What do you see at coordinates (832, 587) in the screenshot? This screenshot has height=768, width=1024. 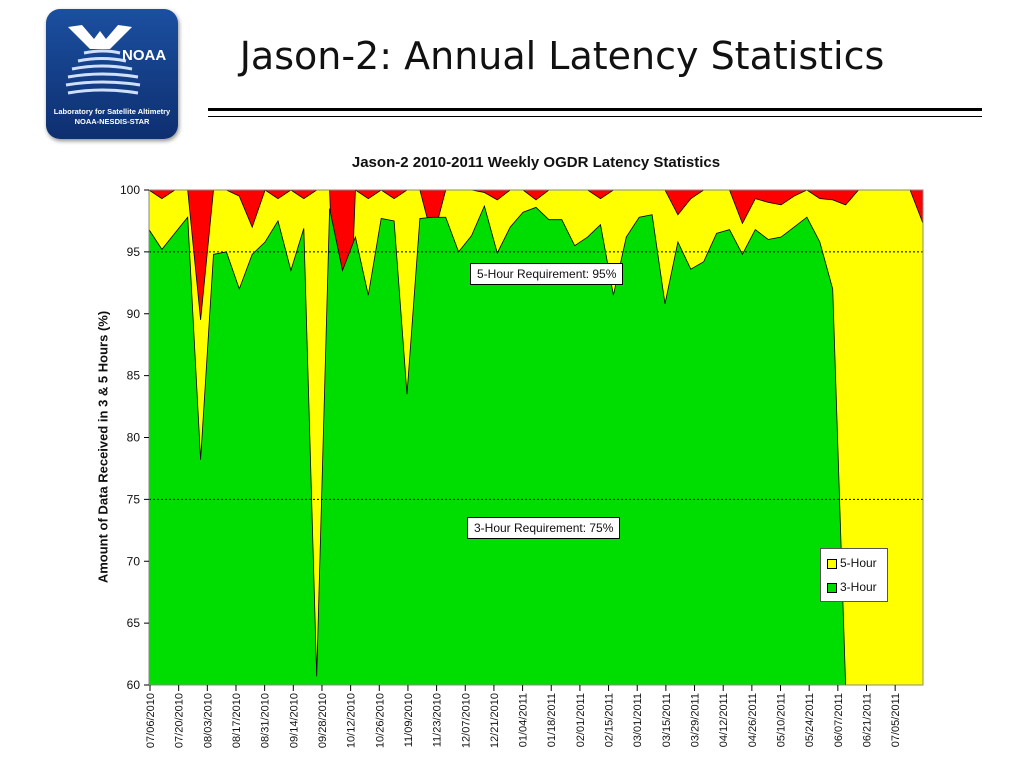 I see `legend-swatch-3-hour` at bounding box center [832, 587].